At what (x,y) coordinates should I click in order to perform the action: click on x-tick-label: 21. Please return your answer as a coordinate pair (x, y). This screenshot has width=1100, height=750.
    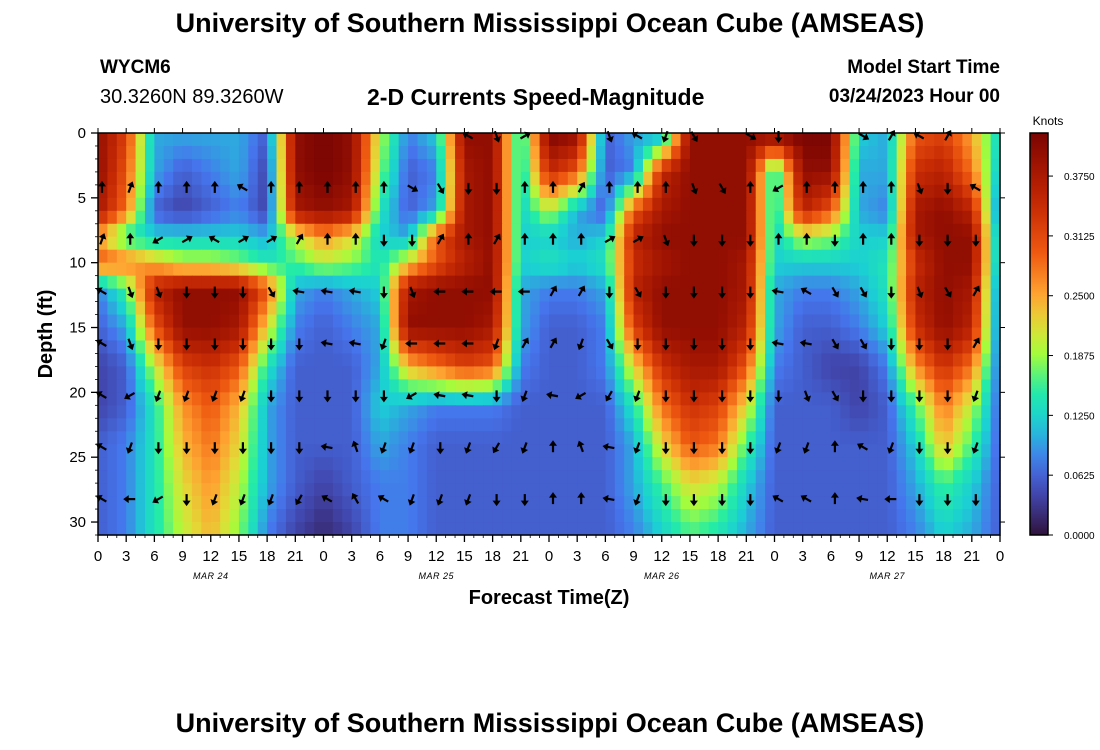
    Looking at the image, I should click on (295, 556).